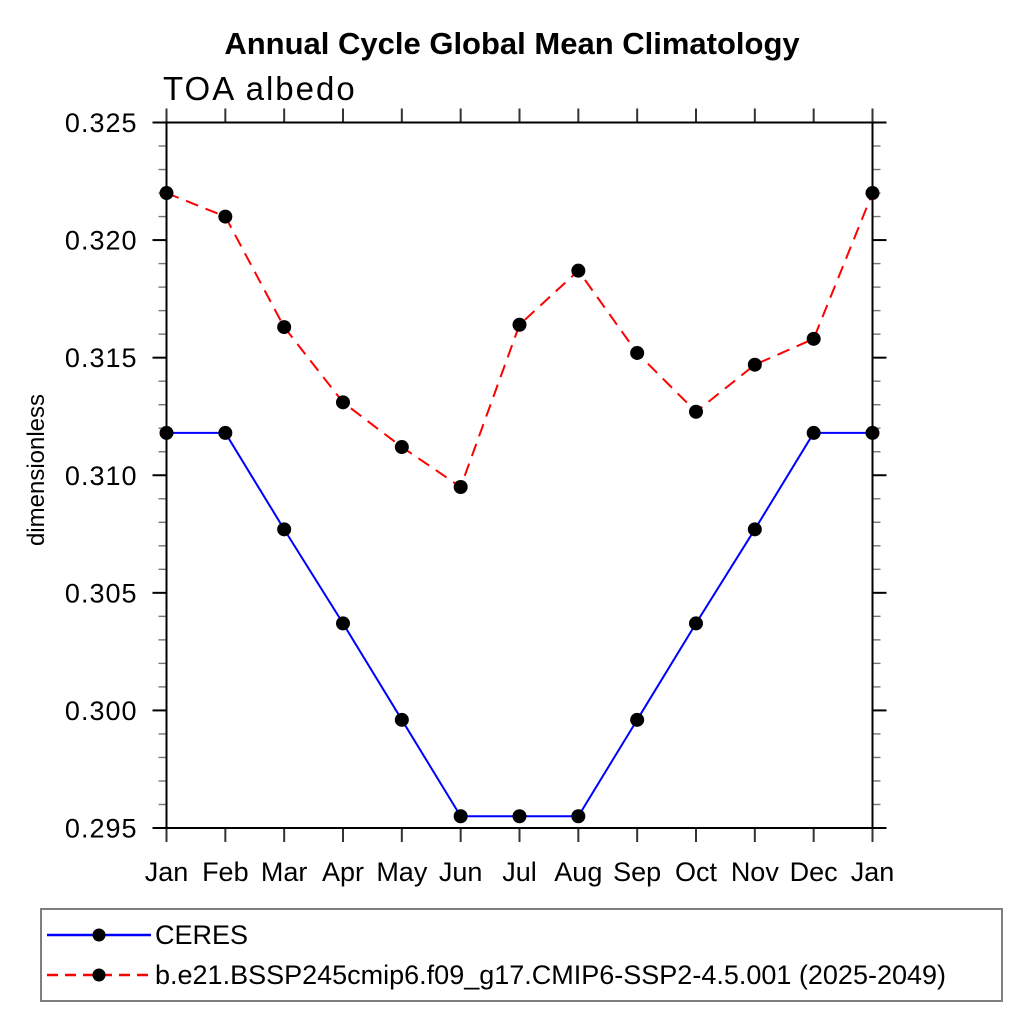 The height and width of the screenshot is (1024, 1024). What do you see at coordinates (101, 358) in the screenshot?
I see `svg-text: 0.315` at bounding box center [101, 358].